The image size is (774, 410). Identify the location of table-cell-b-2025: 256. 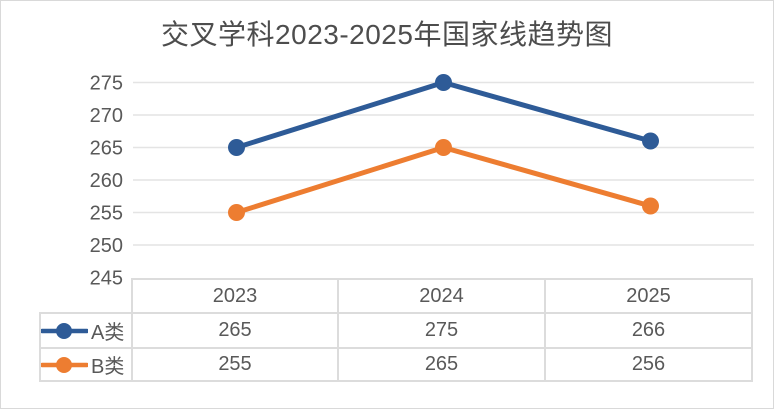
(649, 365).